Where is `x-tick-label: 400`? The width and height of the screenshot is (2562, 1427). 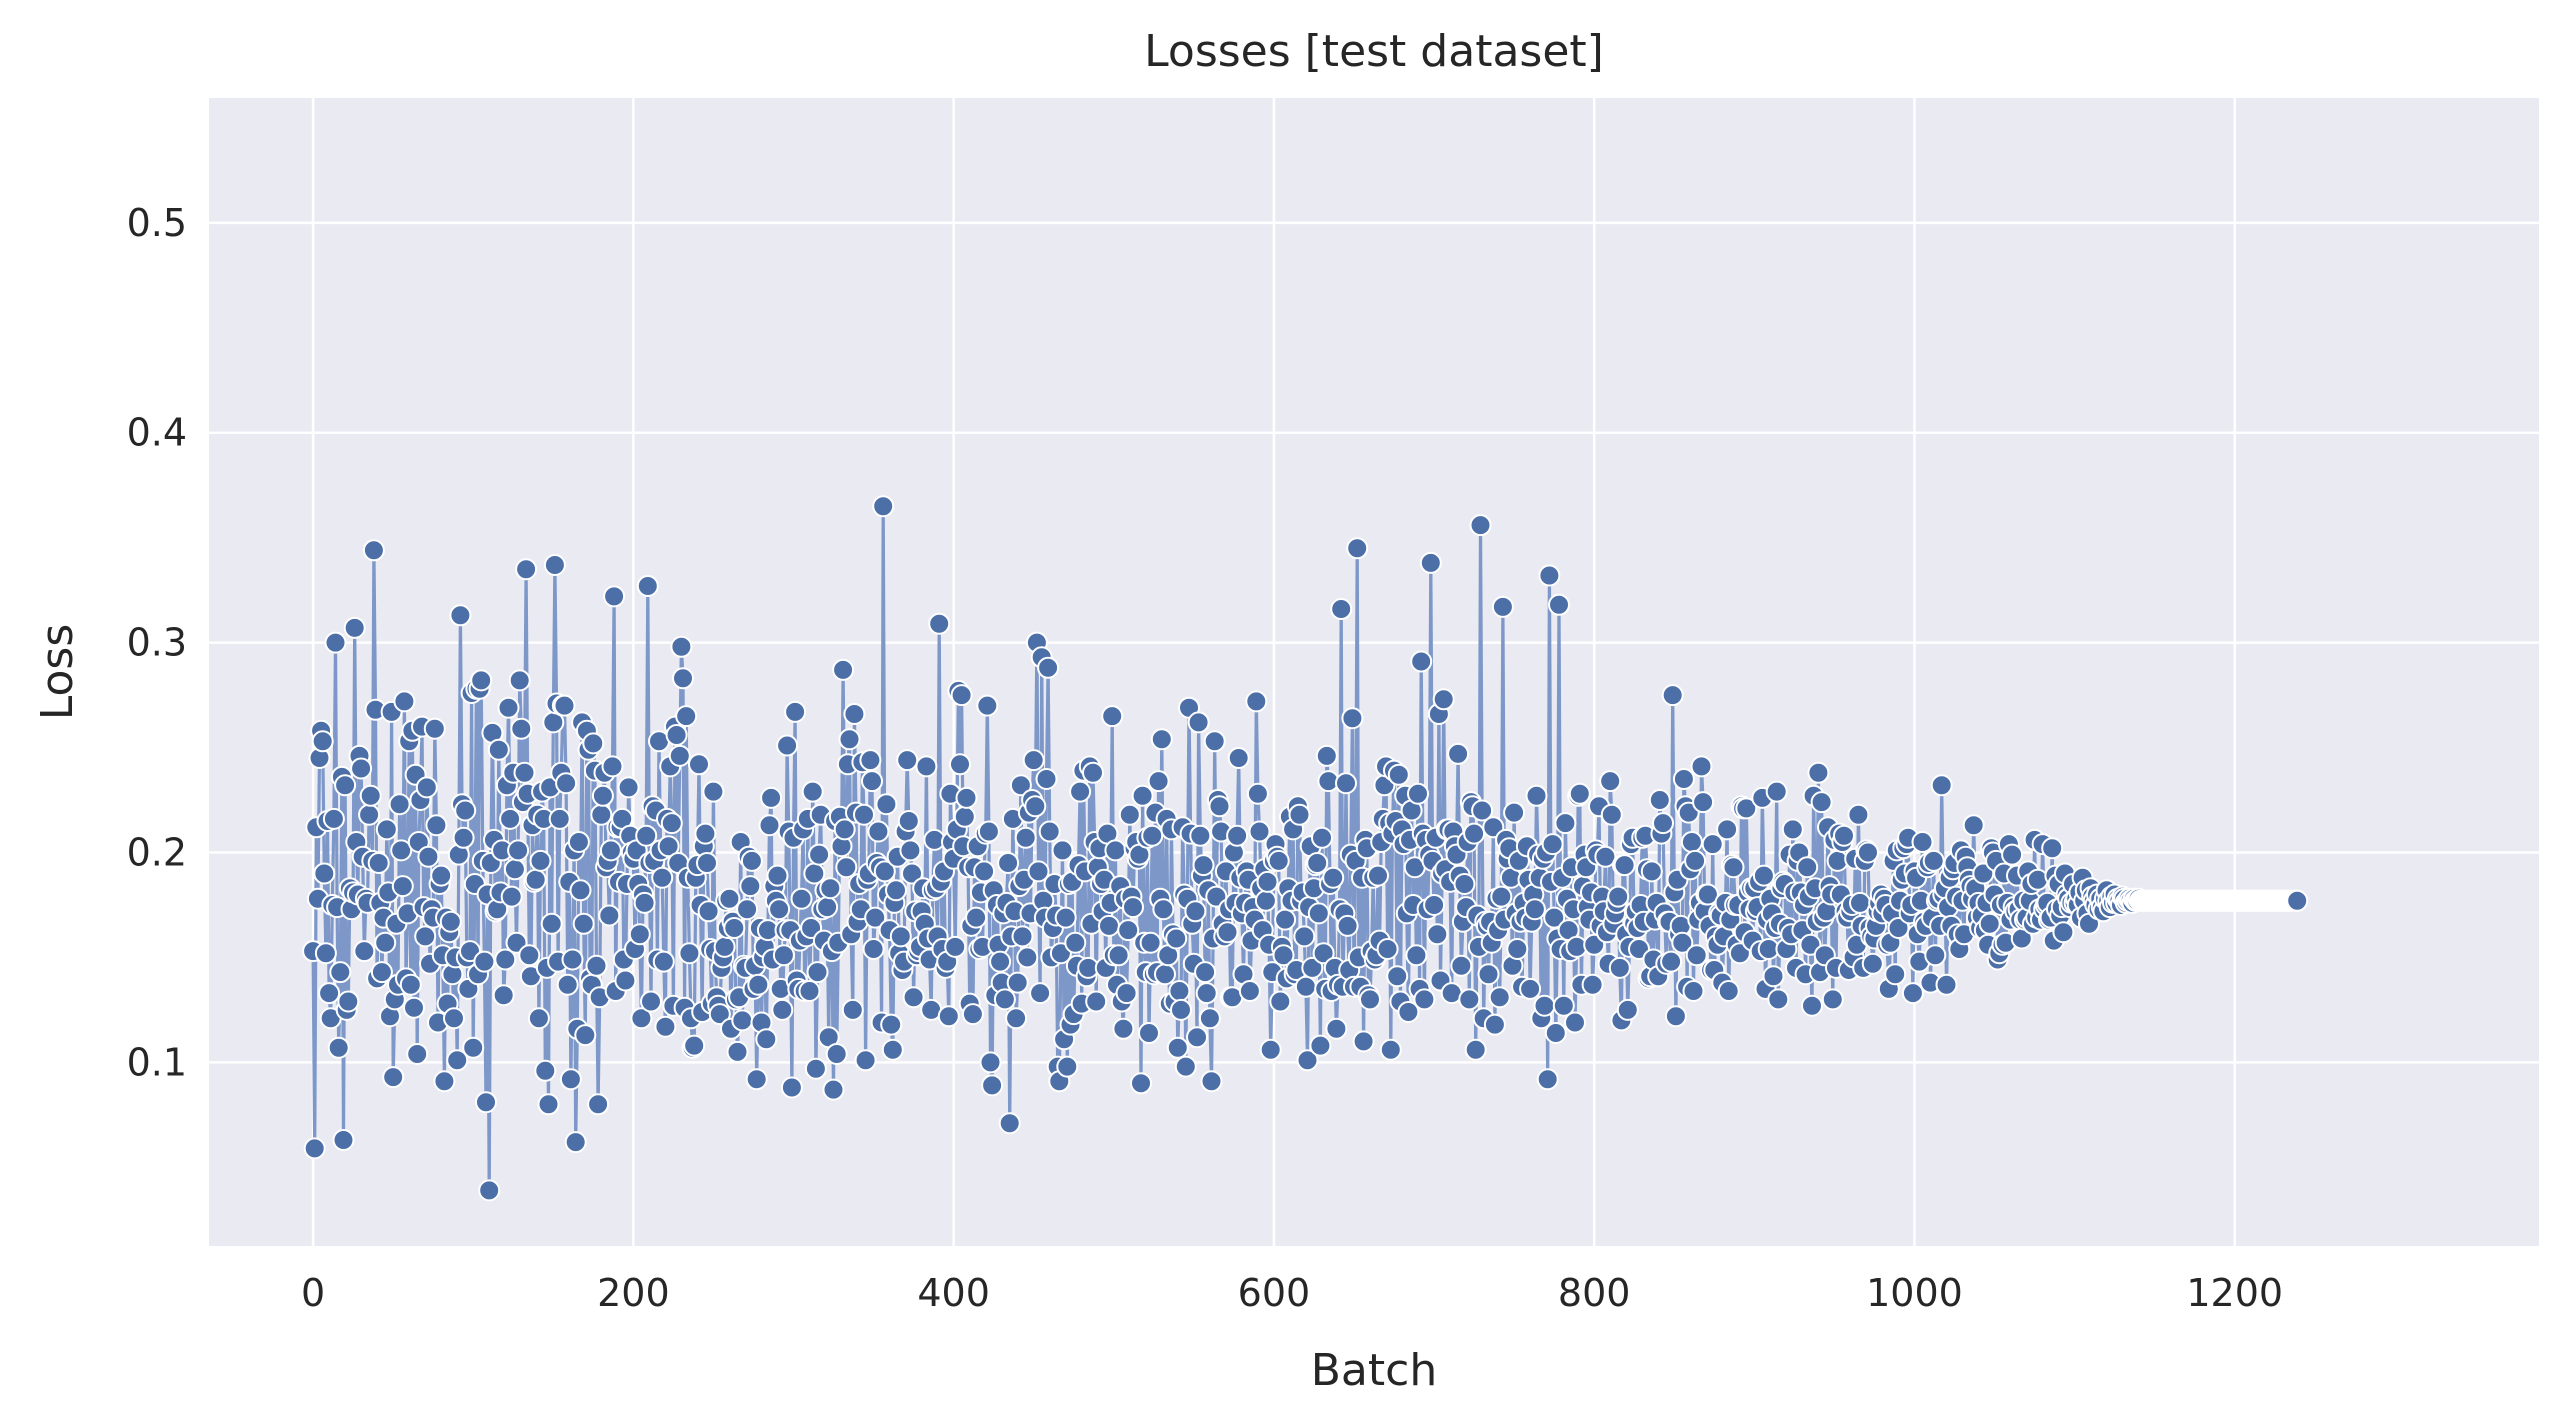 x-tick-label: 400 is located at coordinates (953, 1293).